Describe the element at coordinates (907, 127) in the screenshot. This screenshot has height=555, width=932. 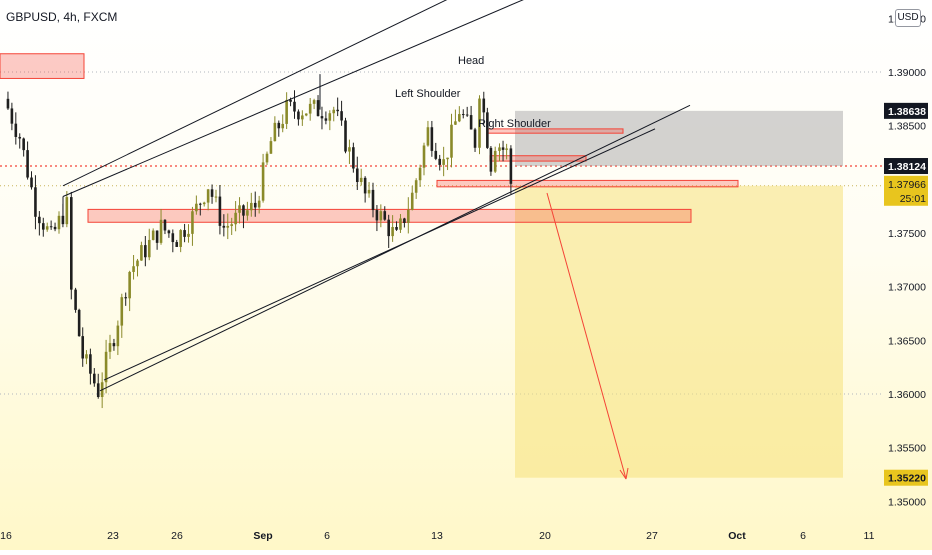
I see `price-tick-label: 1.38500` at that location.